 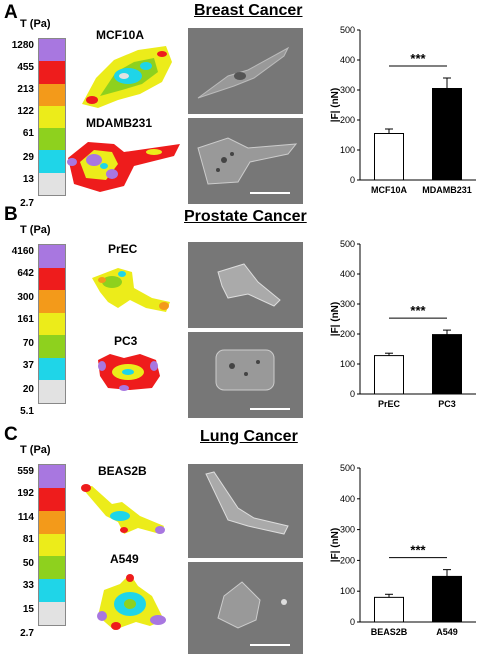 What do you see at coordinates (25, 319) in the screenshot?
I see `colorbar-tick: 161` at bounding box center [25, 319].